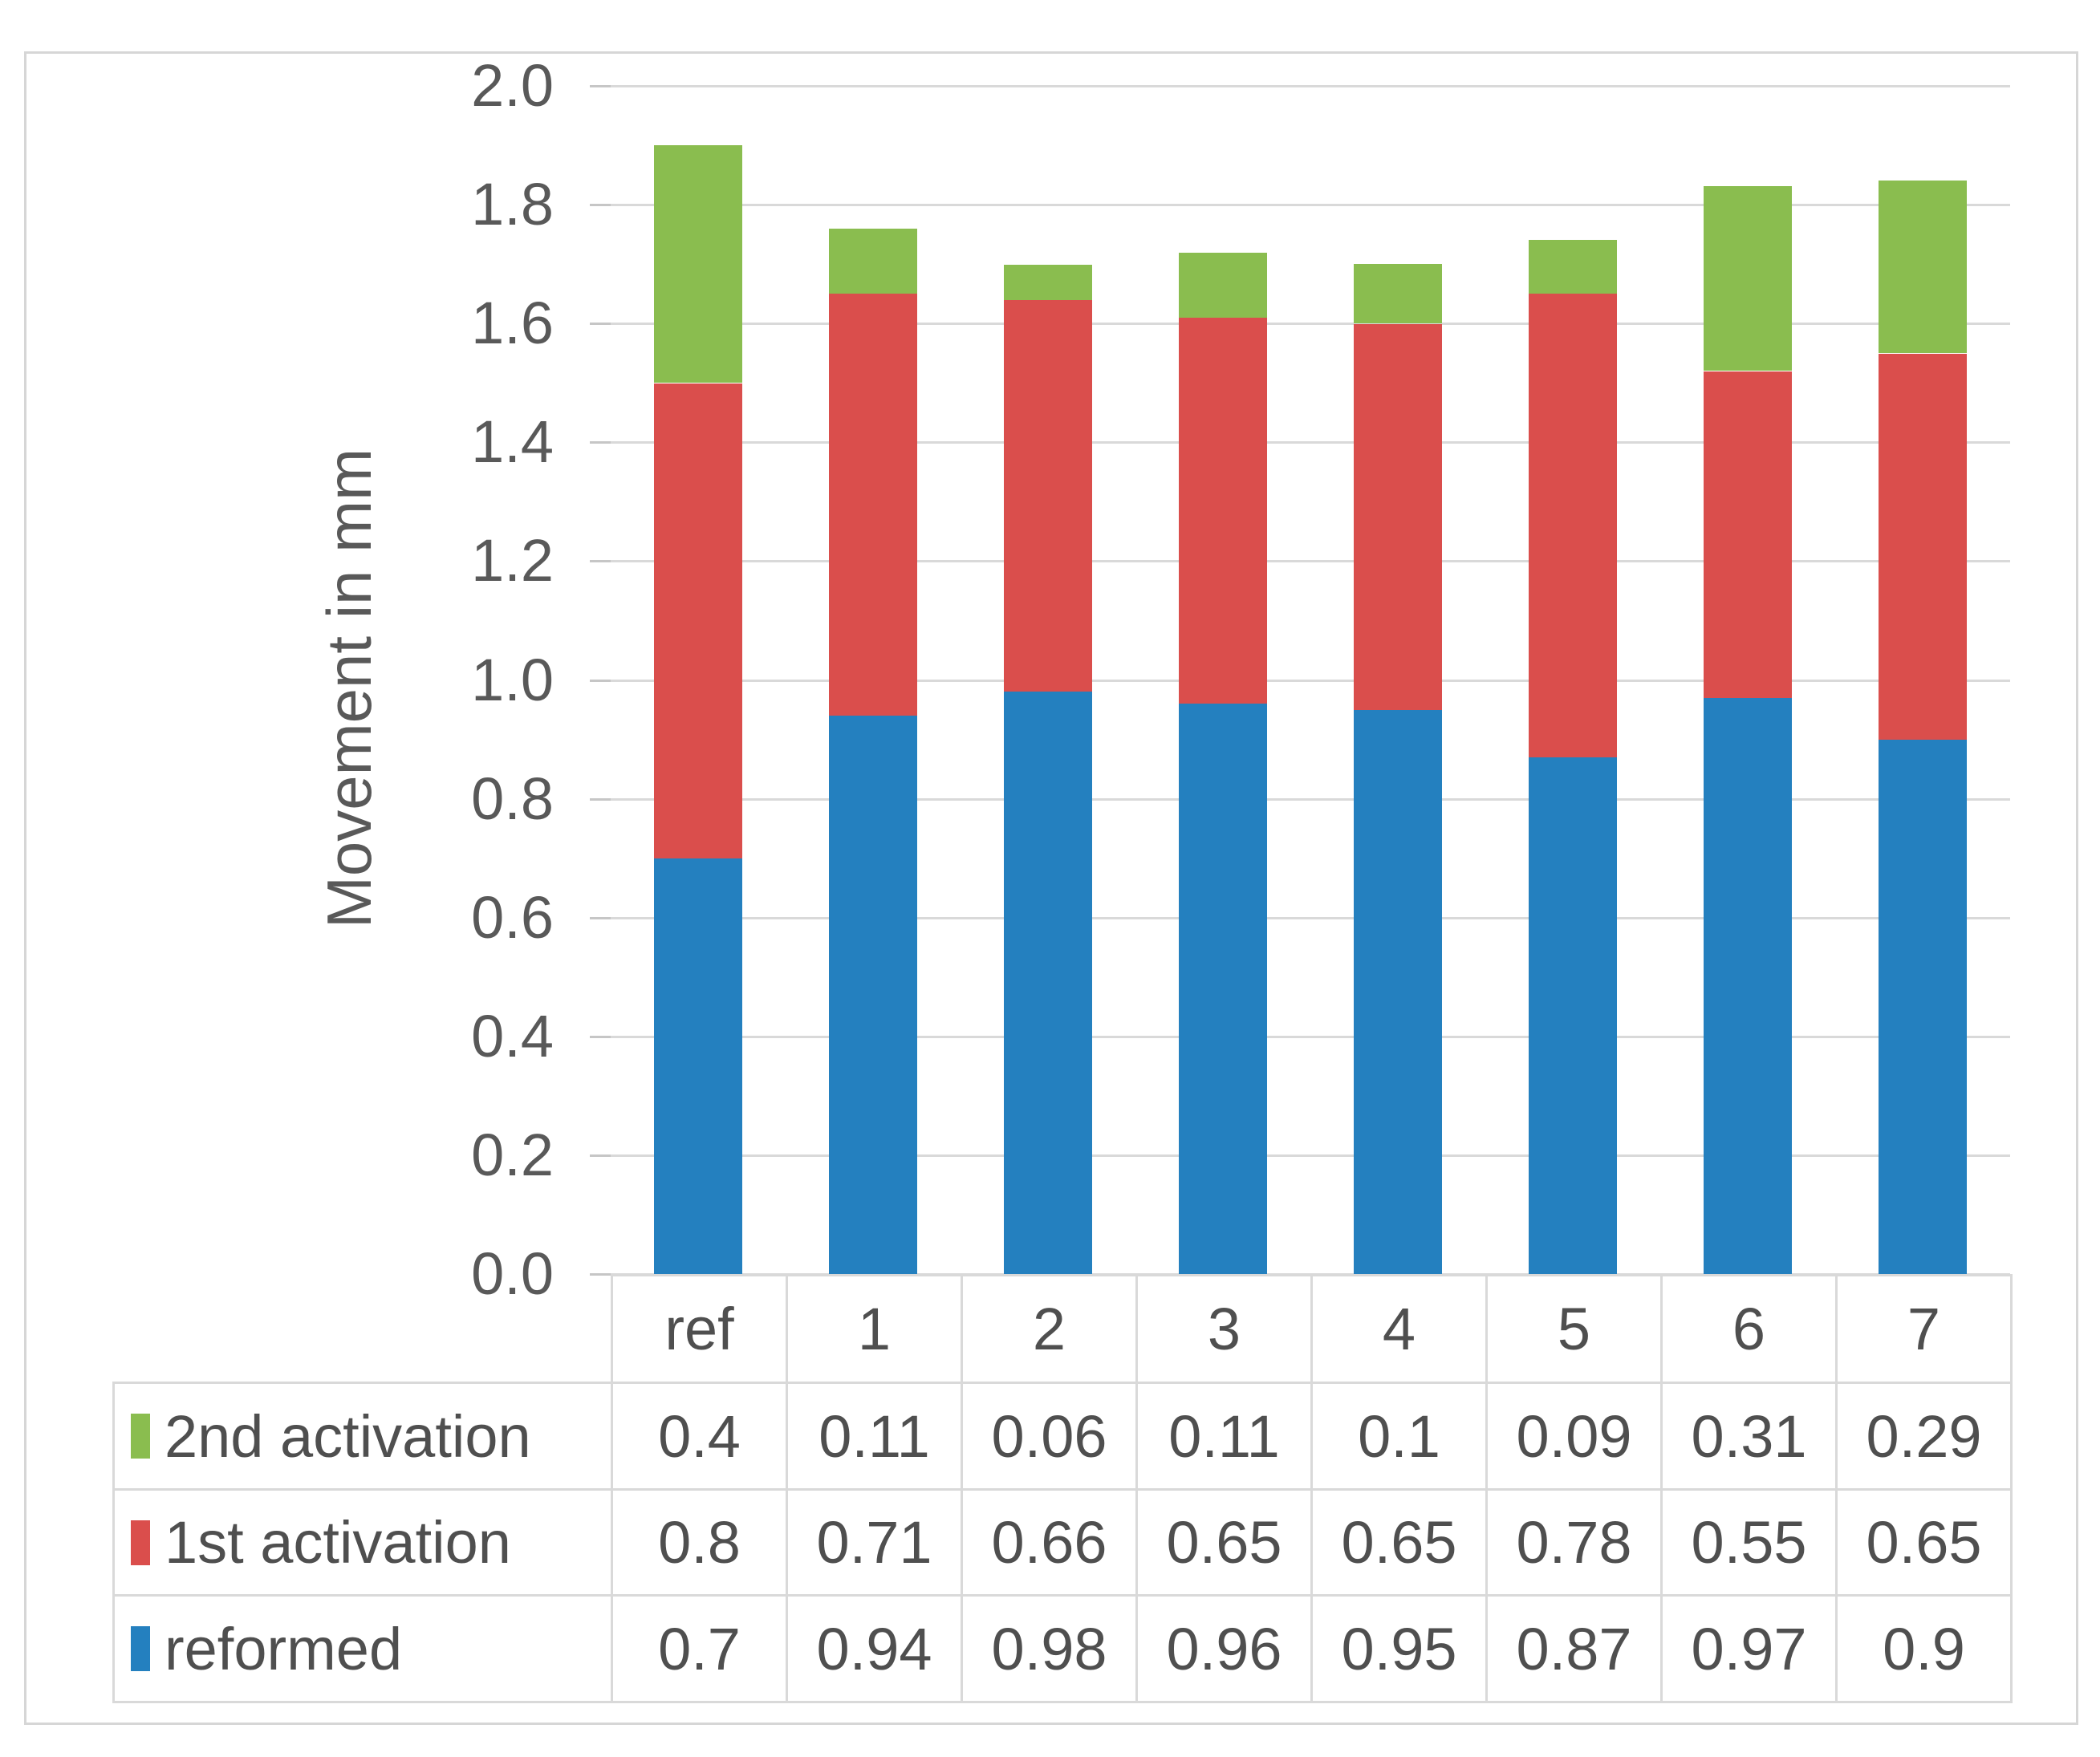 Image resolution: width=2100 pixels, height=1757 pixels. What do you see at coordinates (875, 1436) in the screenshot?
I see `value-cell-2nd-activation-1: 0.11` at bounding box center [875, 1436].